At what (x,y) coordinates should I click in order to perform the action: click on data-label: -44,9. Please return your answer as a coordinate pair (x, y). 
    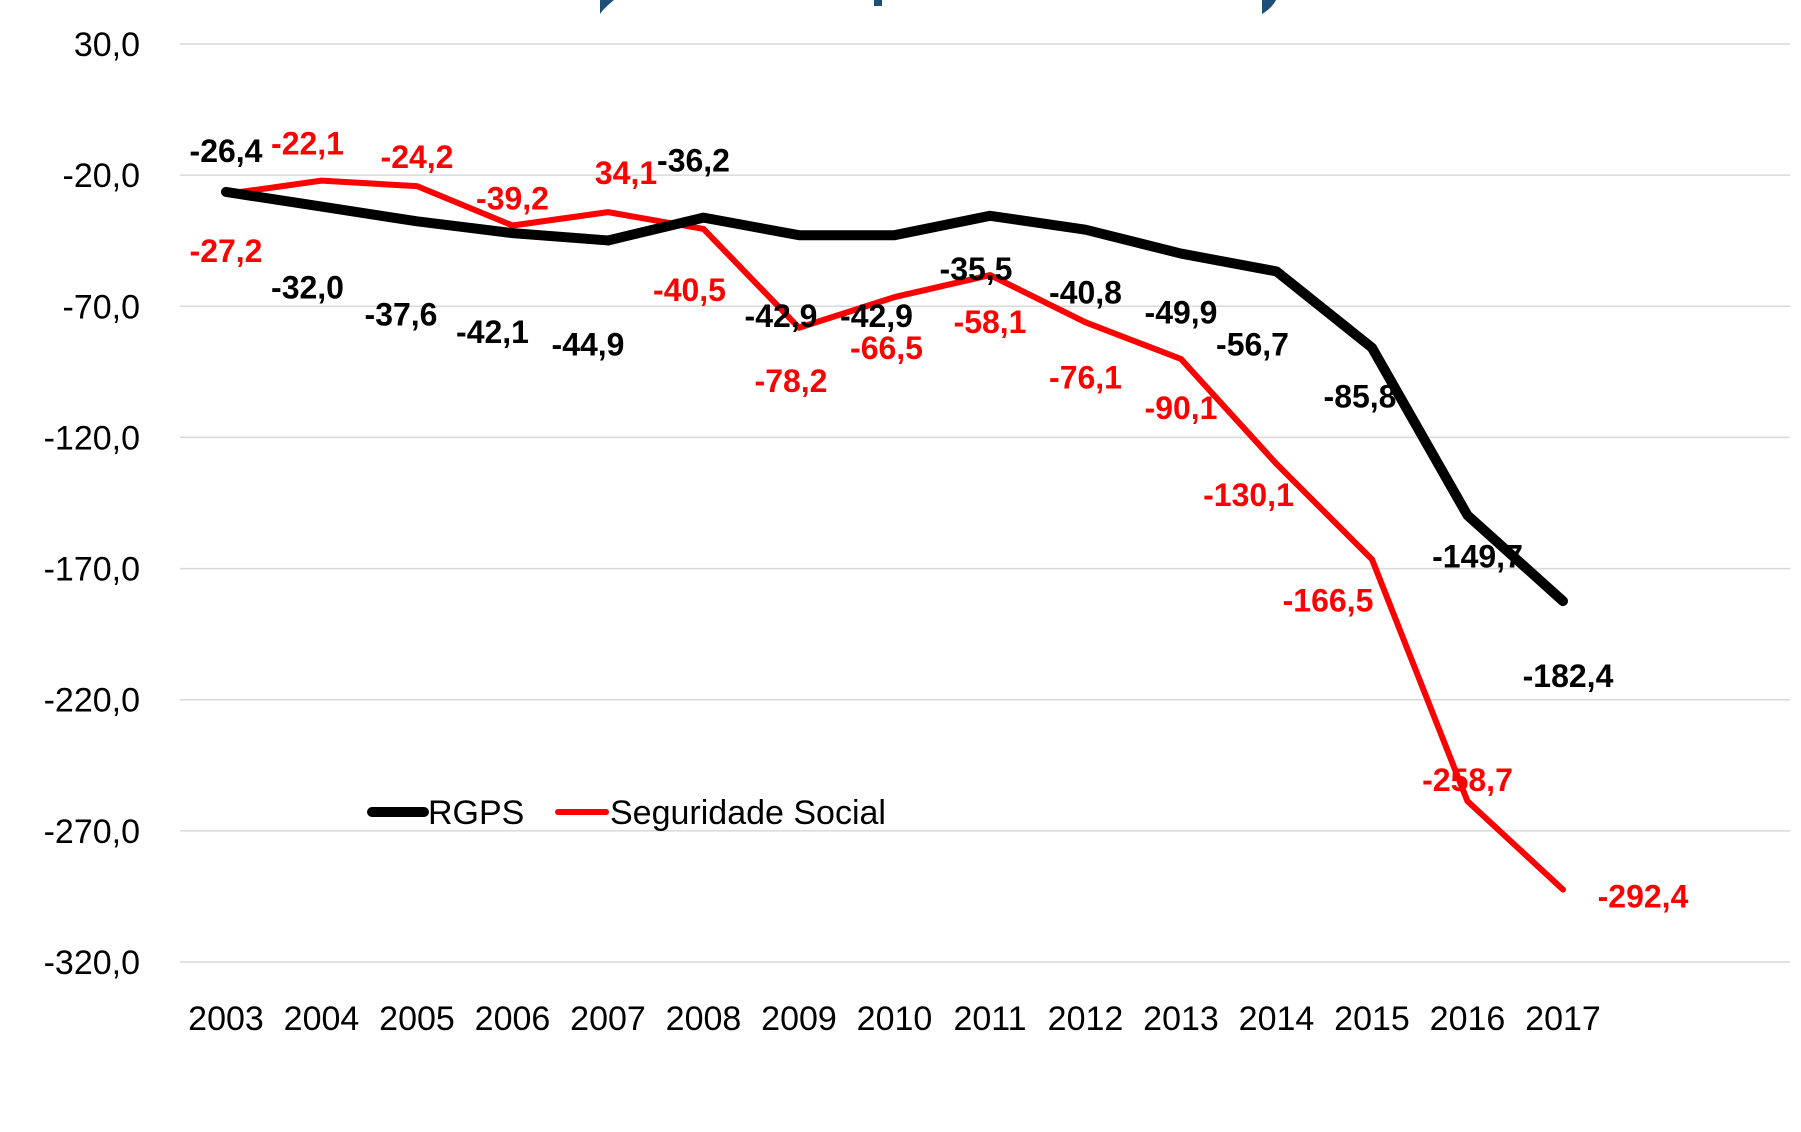
    Looking at the image, I should click on (588, 344).